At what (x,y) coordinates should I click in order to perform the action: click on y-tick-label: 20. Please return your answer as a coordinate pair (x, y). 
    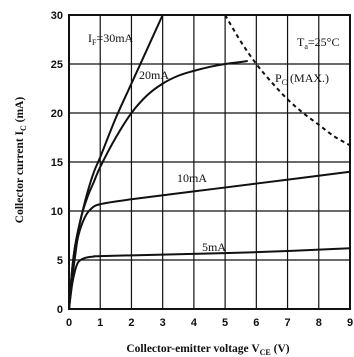
    Looking at the image, I should click on (57, 114).